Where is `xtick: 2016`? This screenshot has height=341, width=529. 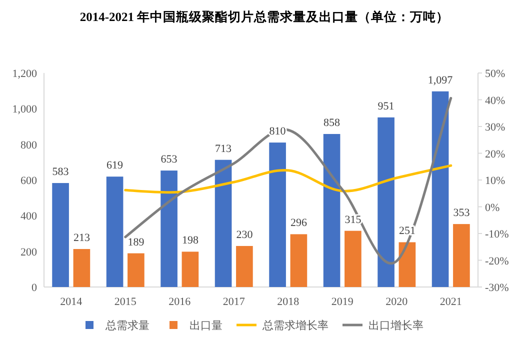 xtick: 2016 is located at coordinates (179, 302).